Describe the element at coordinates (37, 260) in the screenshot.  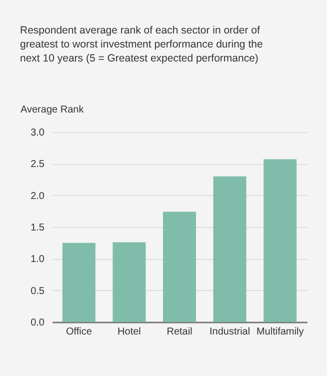
I see `y-tick-label: 1.0` at that location.